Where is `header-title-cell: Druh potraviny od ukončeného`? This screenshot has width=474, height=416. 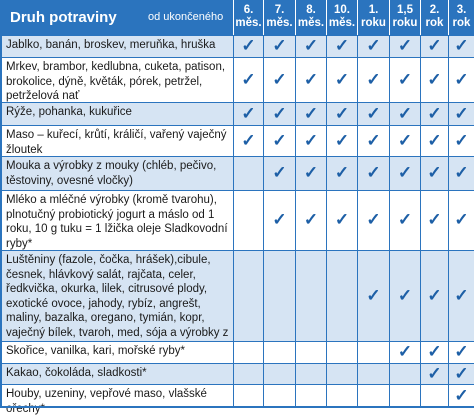 header-title-cell: Druh potraviny od ukončeného is located at coordinates (116, 17).